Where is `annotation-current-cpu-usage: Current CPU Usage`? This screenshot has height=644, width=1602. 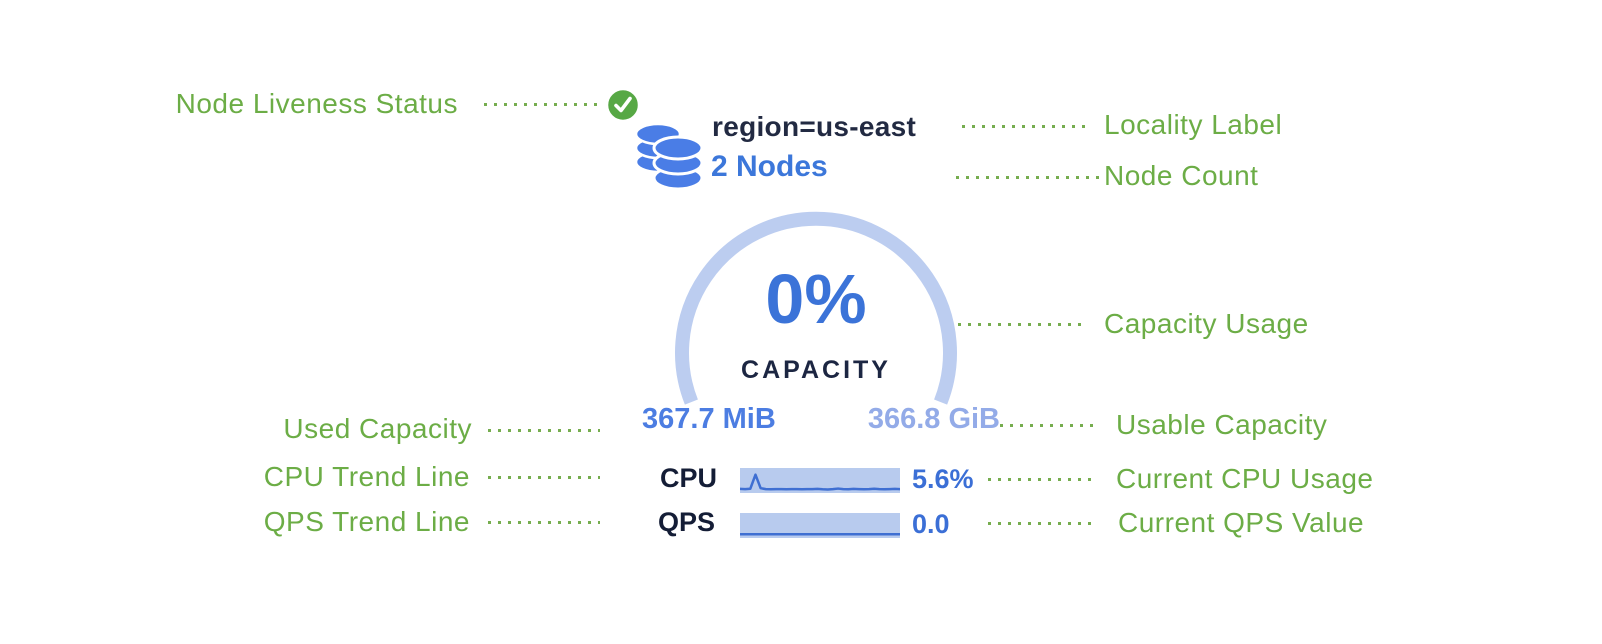
annotation-current-cpu-usage: Current CPU Usage is located at coordinates (1245, 478).